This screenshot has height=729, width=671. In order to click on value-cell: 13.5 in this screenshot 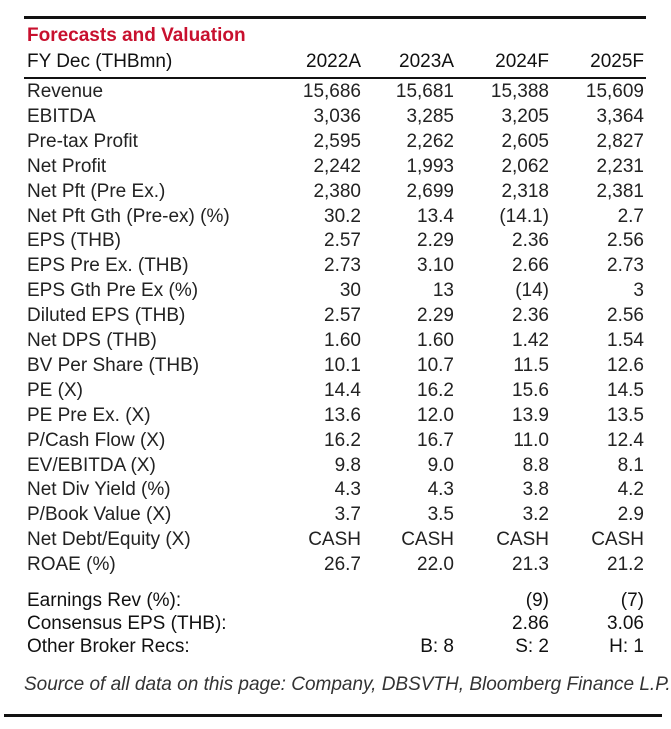, I will do `click(625, 415)`.